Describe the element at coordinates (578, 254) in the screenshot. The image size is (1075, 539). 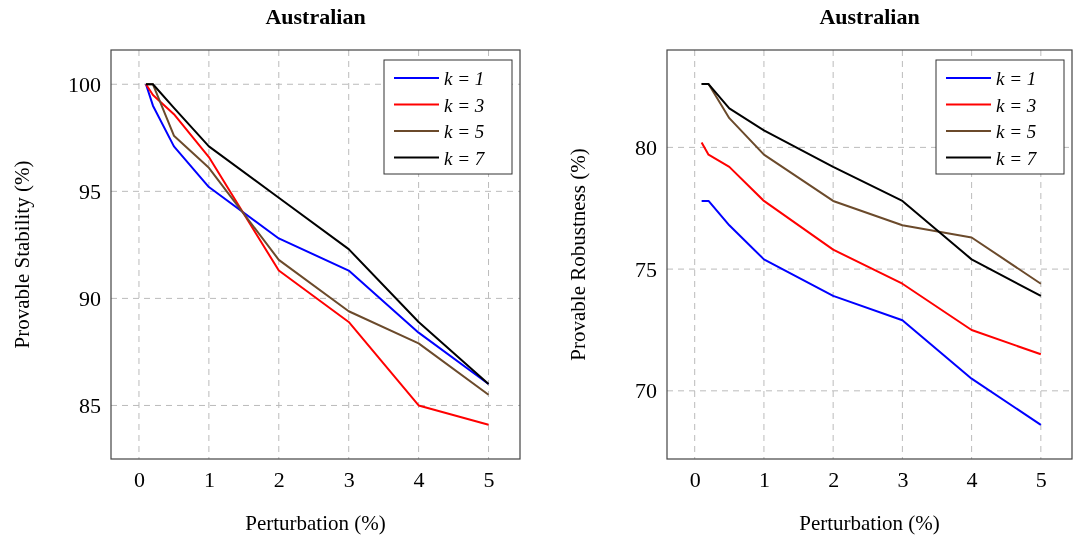
I see `y-axis-title: Provable Robustness (%)` at that location.